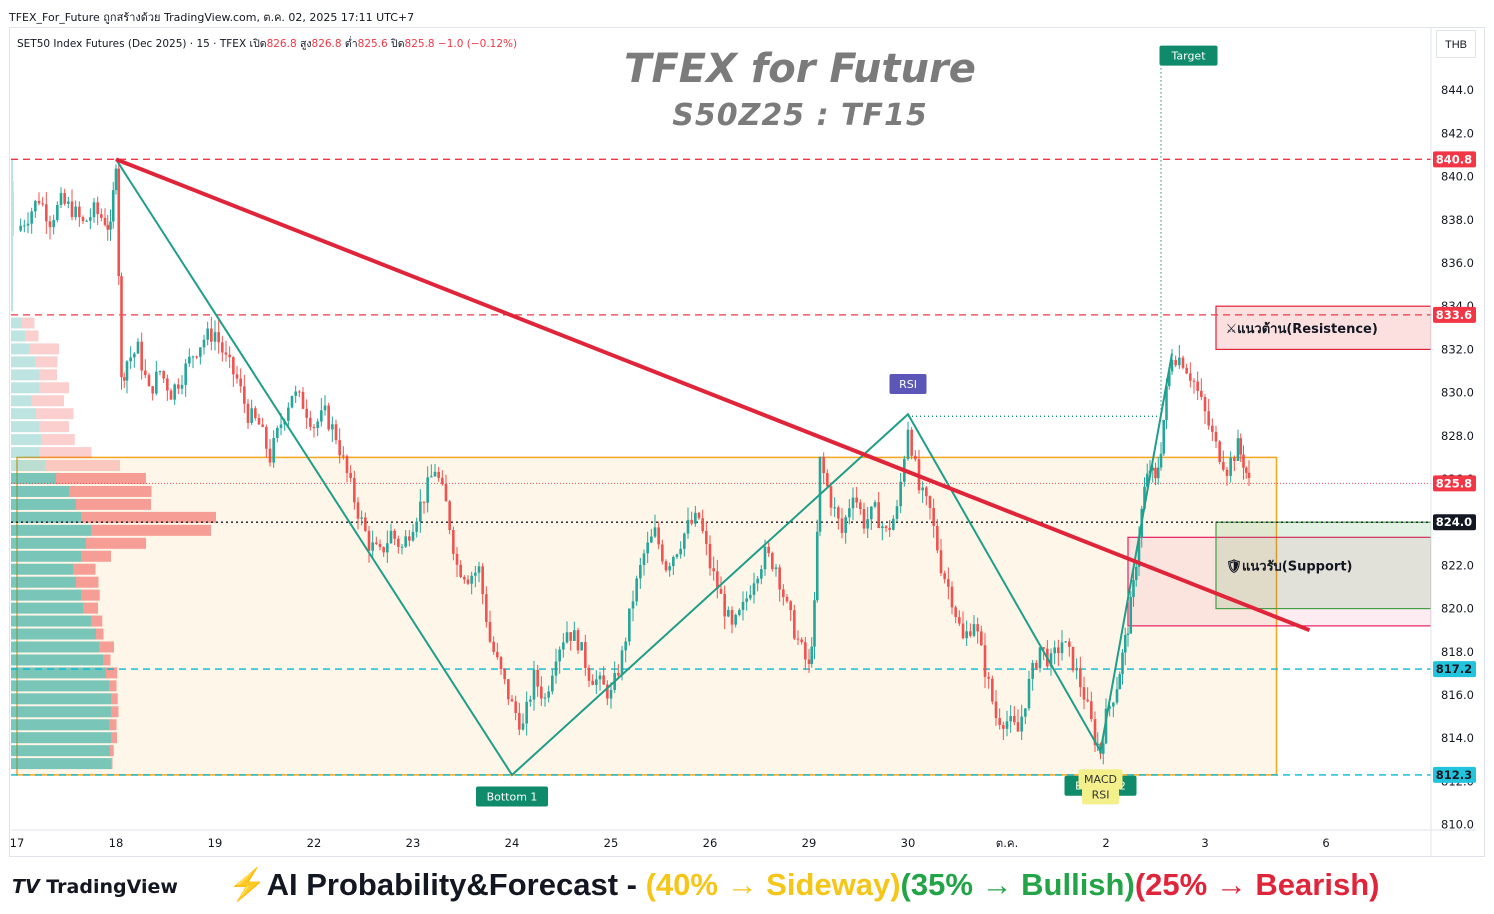  What do you see at coordinates (611, 843) in the screenshot?
I see `time-tick-label: 25` at bounding box center [611, 843].